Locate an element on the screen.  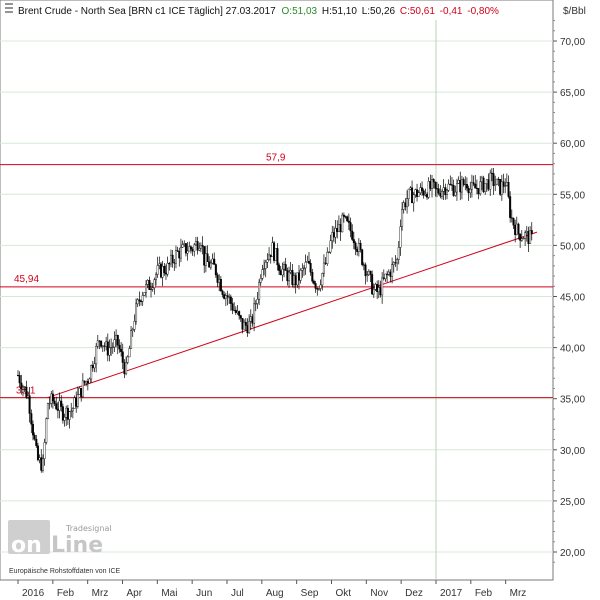
x-tick-label: Mai is located at coordinates (169, 593).